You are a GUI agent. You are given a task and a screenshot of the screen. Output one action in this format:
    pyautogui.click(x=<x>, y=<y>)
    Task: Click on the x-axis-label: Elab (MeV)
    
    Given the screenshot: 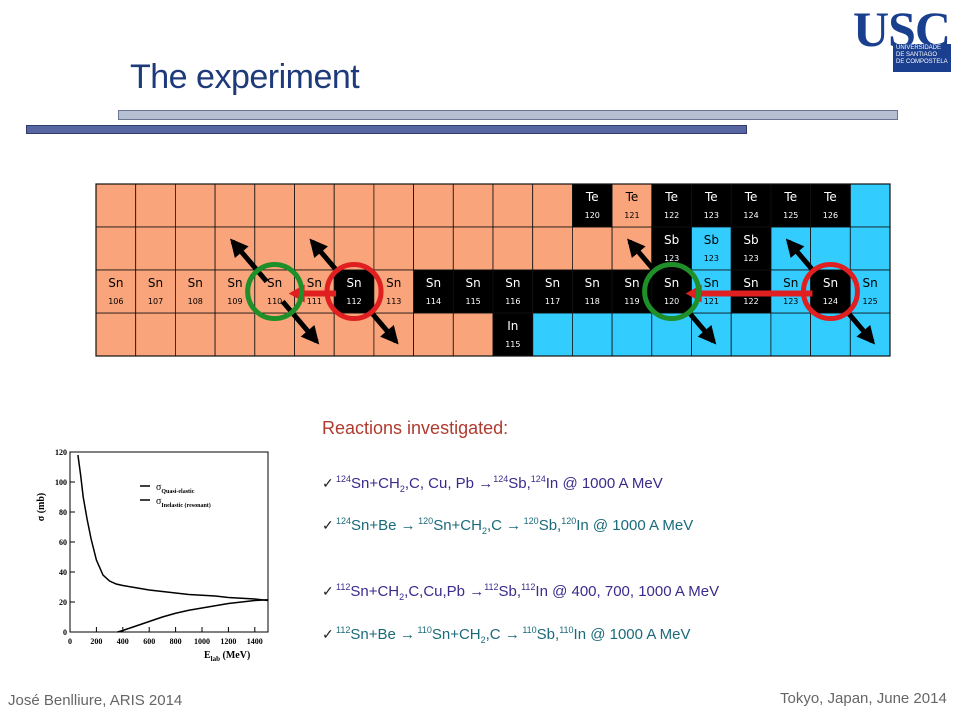 What is the action you would take?
    pyautogui.click(x=227, y=656)
    